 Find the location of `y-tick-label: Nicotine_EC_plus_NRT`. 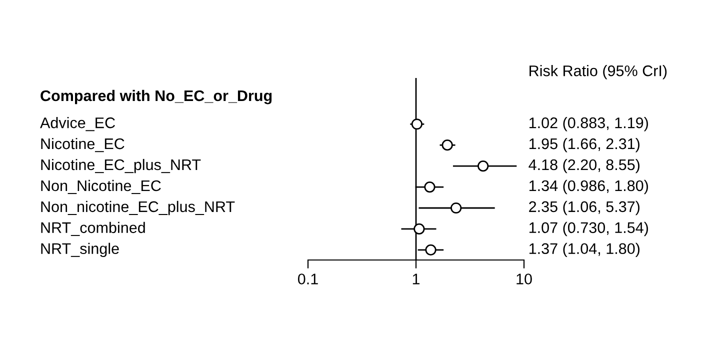

y-tick-label: Nicotine_EC_plus_NRT is located at coordinates (121, 166).